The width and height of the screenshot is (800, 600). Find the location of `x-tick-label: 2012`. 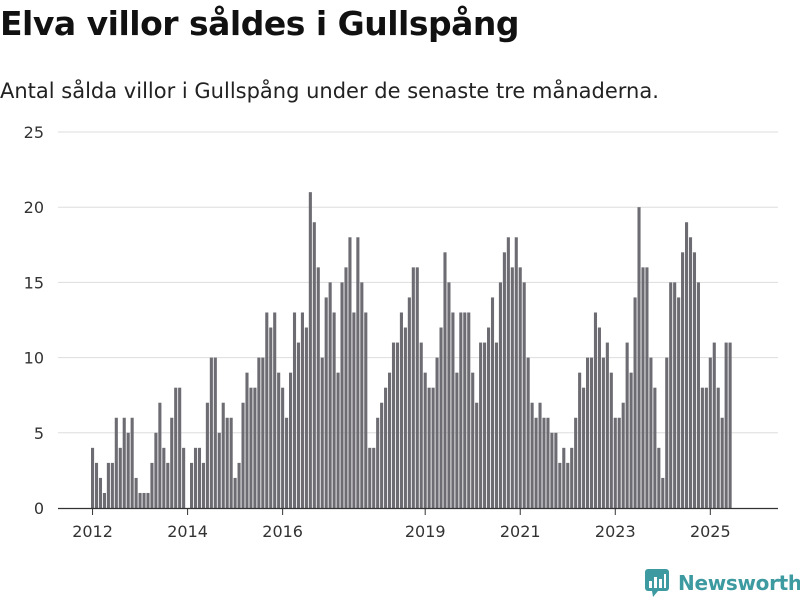

x-tick-label: 2012 is located at coordinates (92, 531).